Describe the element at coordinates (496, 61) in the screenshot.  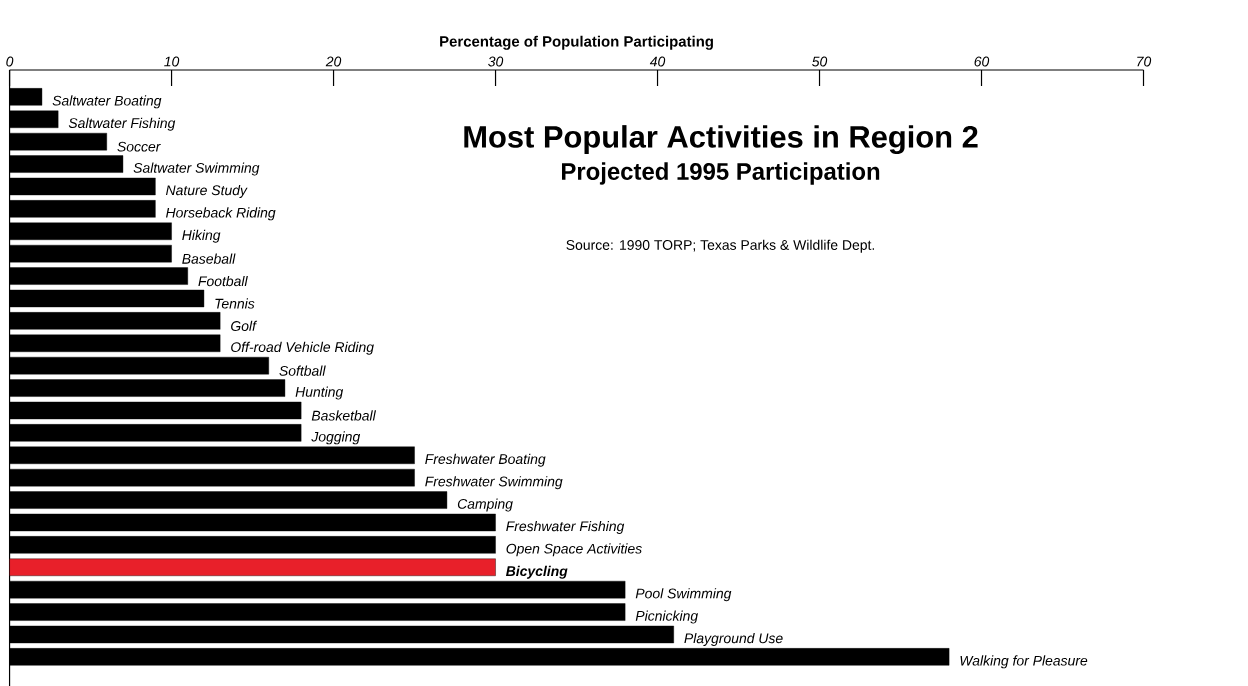
I see `x-tick-label: 30` at that location.